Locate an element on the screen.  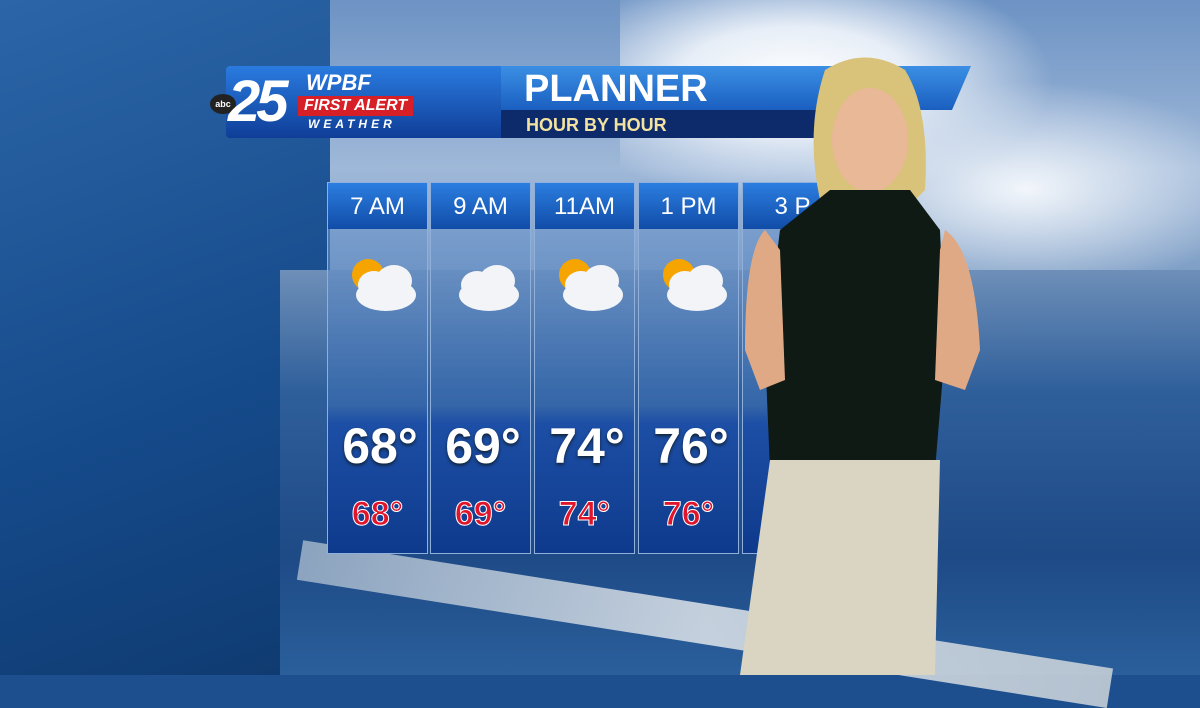
forecast-time: 1 PM is located at coordinates (688, 206).